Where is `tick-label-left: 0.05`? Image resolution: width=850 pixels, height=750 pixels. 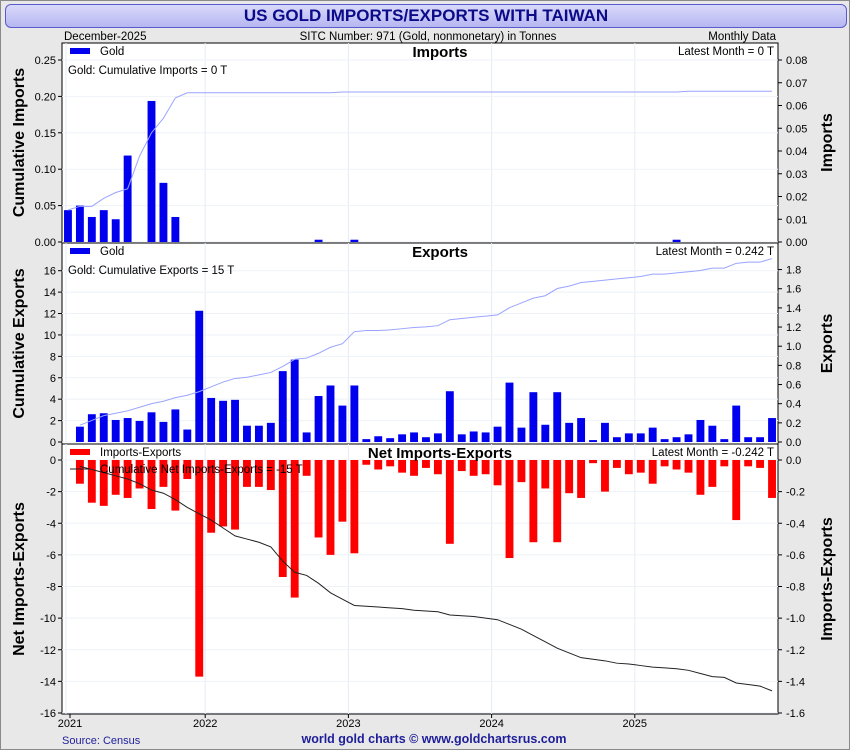 tick-label-left: 0.05 is located at coordinates (45, 207).